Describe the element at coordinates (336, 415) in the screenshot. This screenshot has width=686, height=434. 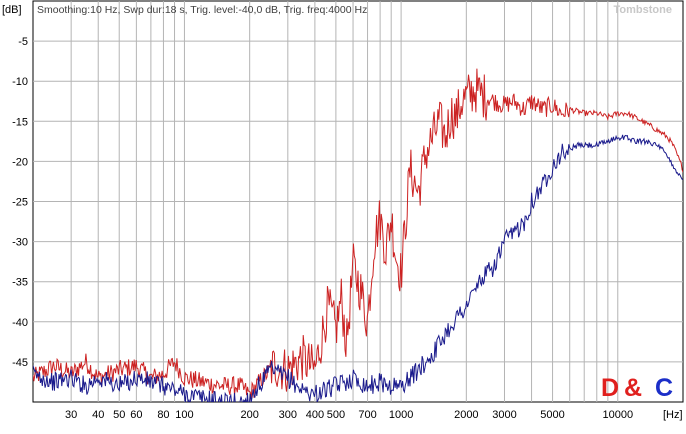
I see `x-tick-label: 500` at that location.